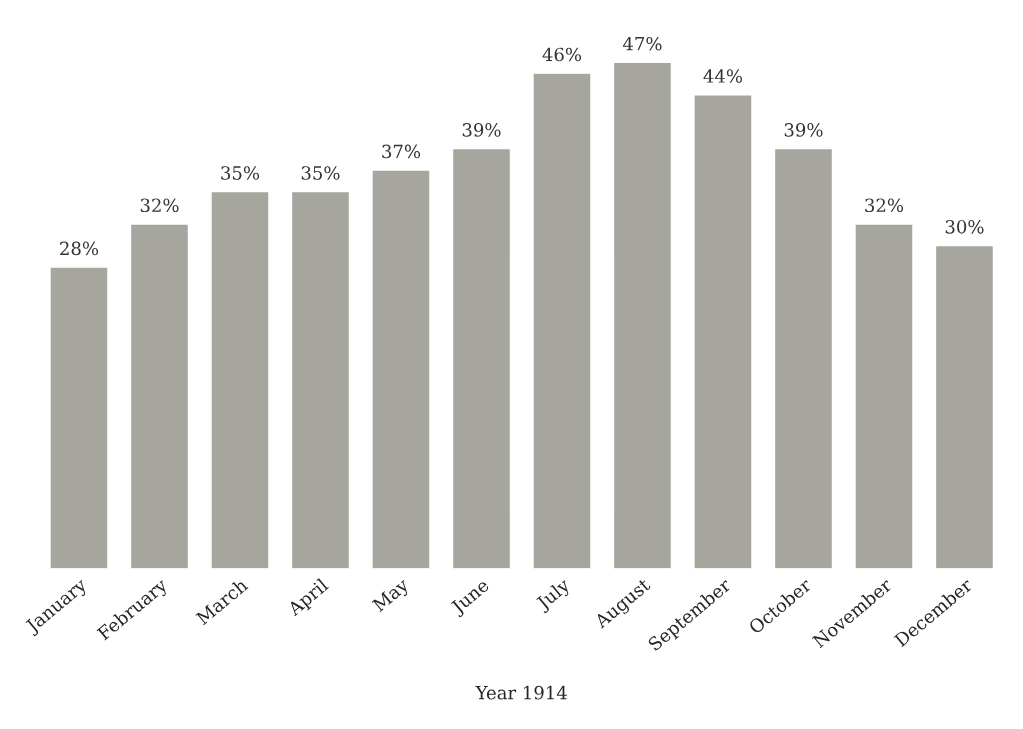 This screenshot has width=1023, height=729. Describe the element at coordinates (401, 151) in the screenshot. I see `data-label: 37%` at that location.